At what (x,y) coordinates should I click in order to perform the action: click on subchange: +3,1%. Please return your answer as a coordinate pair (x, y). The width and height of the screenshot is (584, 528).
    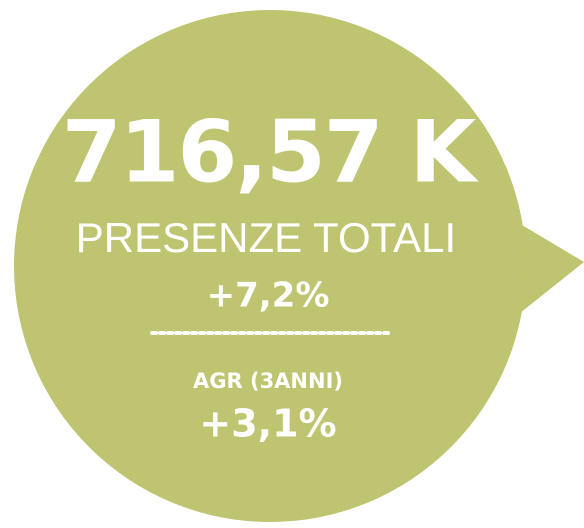
    Looking at the image, I should click on (267, 424).